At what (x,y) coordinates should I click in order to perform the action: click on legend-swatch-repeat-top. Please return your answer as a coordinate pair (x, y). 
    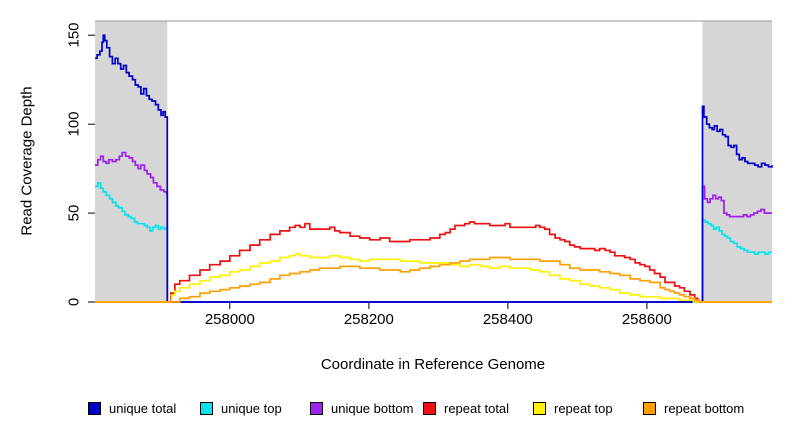
    Looking at the image, I should click on (539, 408).